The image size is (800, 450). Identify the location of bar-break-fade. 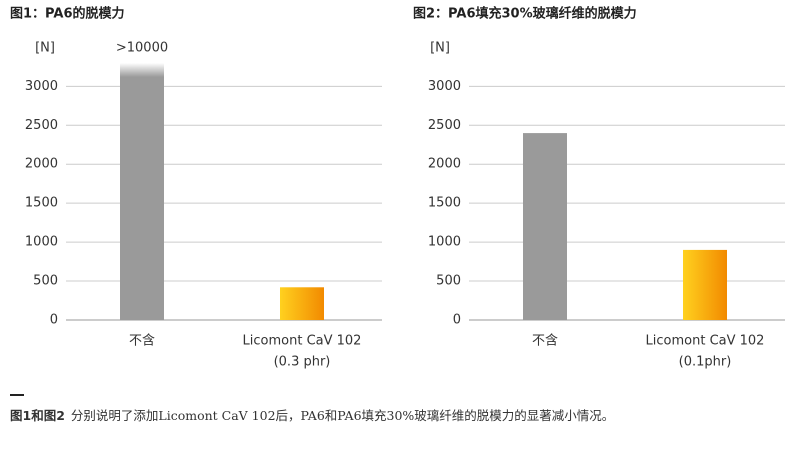
(142, 70).